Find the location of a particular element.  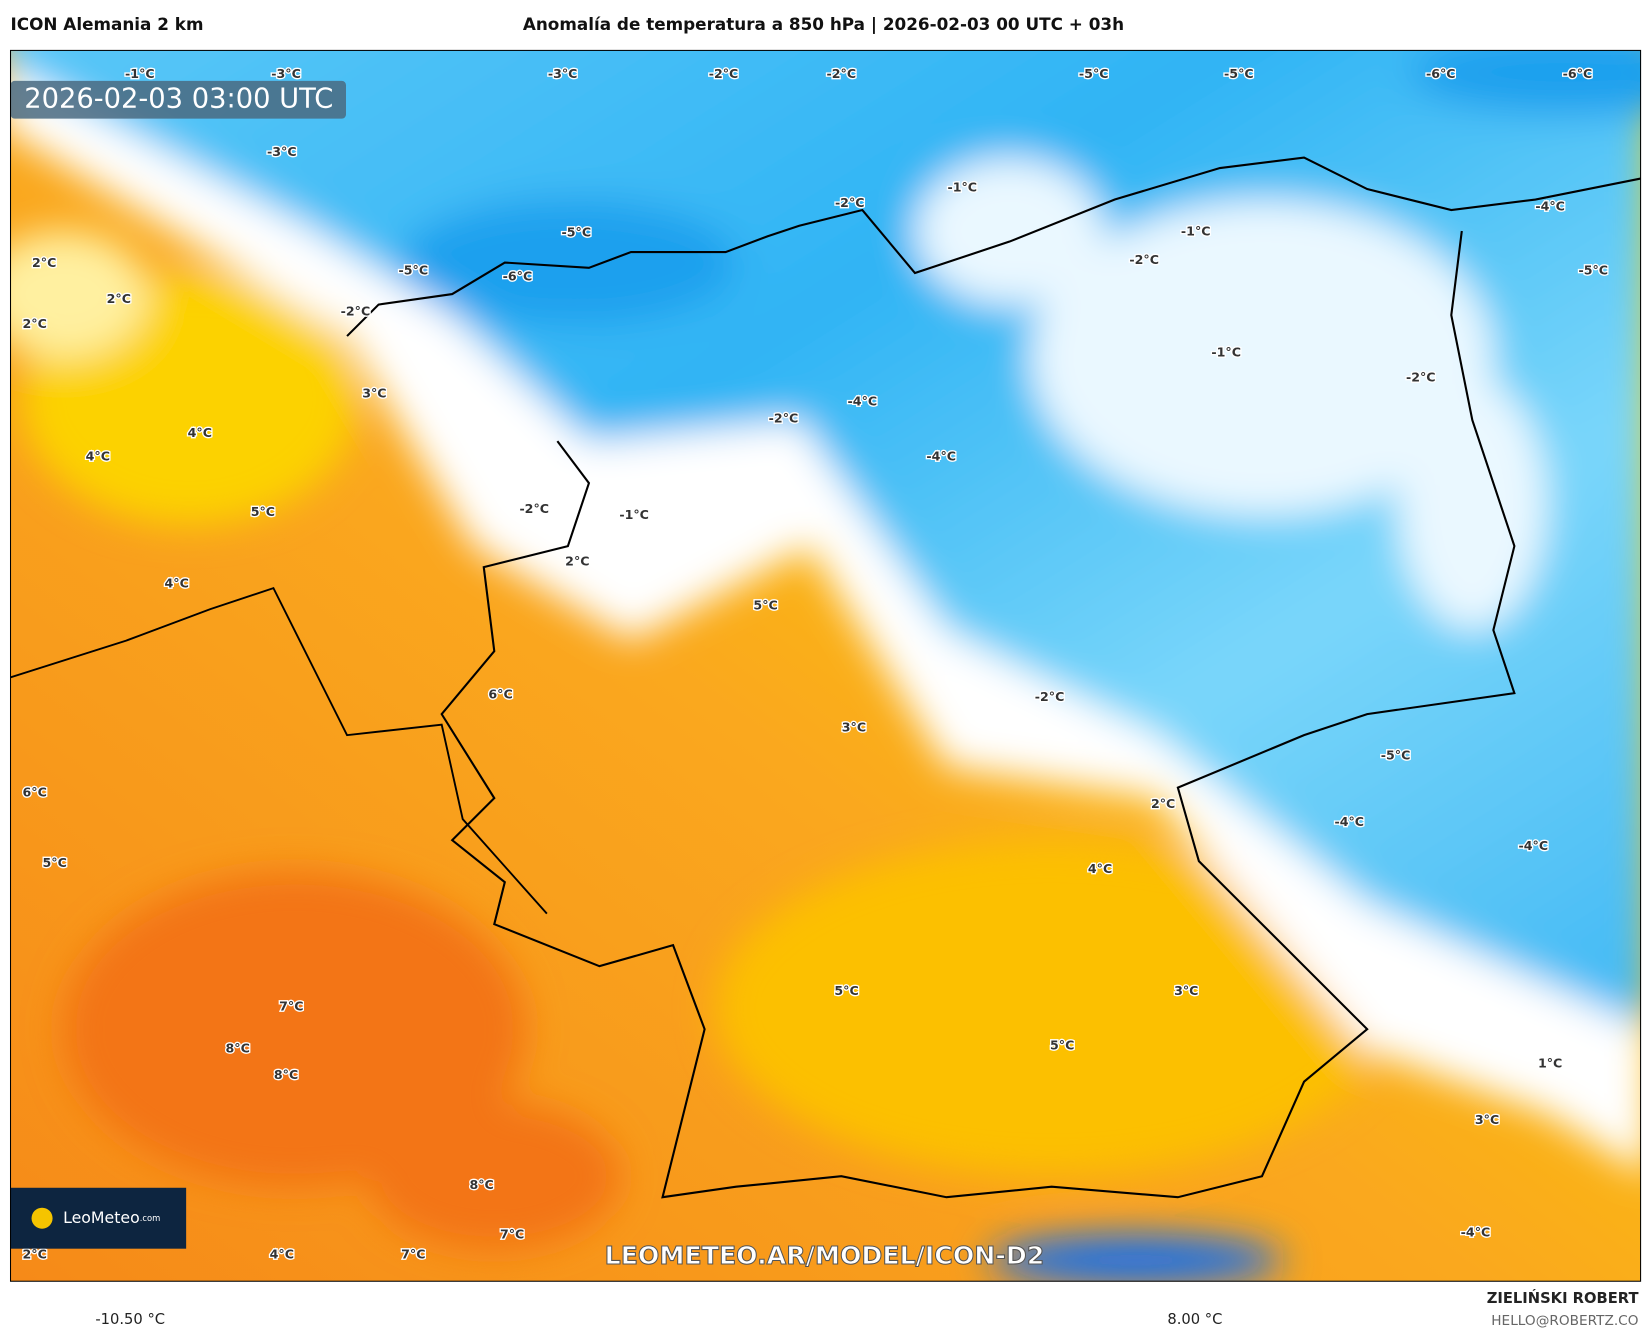

watermark: LEOMETEO.AR/MODEL/ICON-D2 is located at coordinates (825, 1255).